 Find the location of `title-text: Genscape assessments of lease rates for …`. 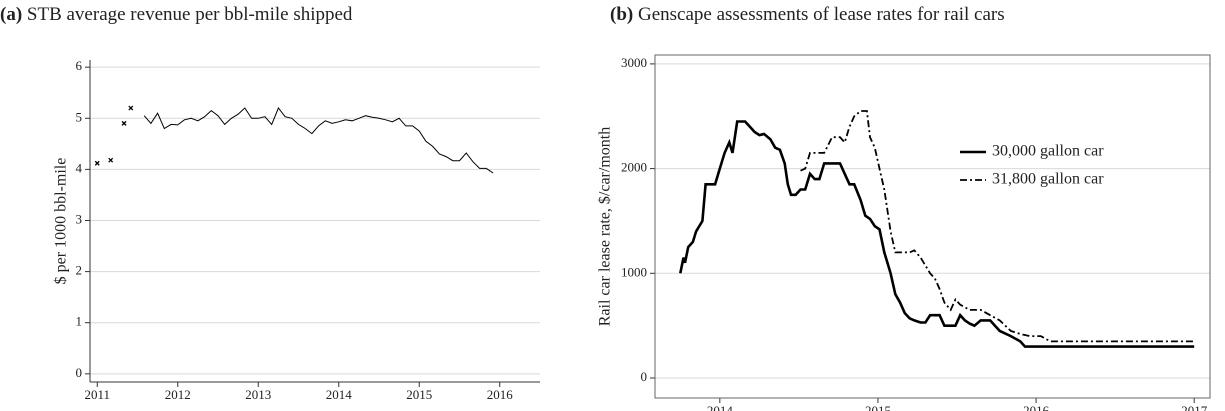

title-text: Genscape assessments of lease rates for … is located at coordinates (821, 14).